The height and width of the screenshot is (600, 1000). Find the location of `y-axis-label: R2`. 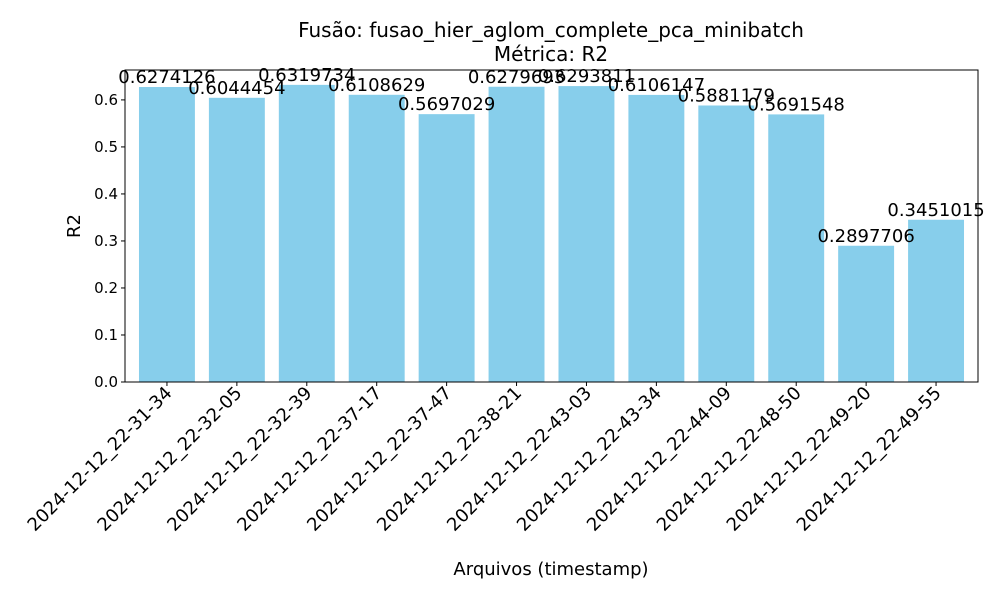

y-axis-label: R2 is located at coordinates (74, 226).